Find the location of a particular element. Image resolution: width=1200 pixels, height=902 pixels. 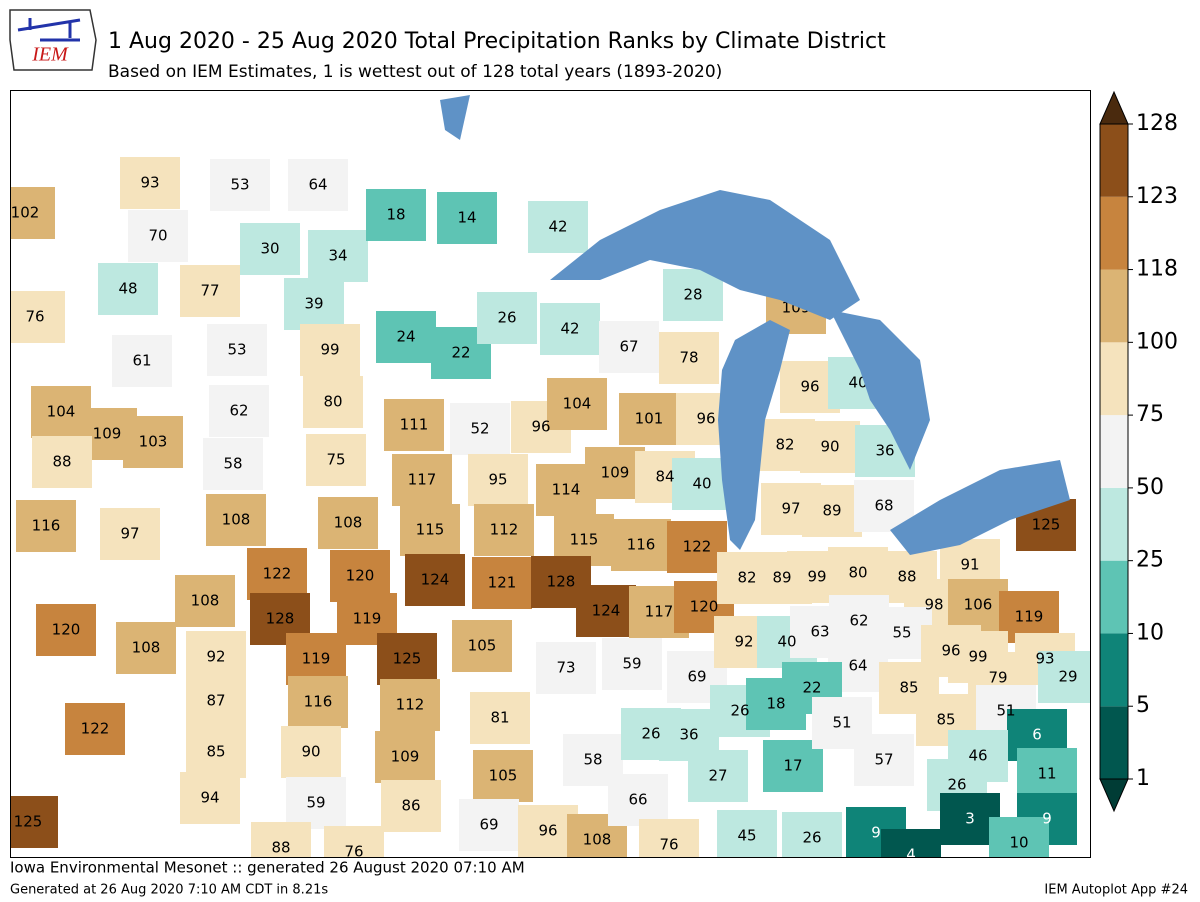

colorbar-tick-label: 50 is located at coordinates (1150, 487).